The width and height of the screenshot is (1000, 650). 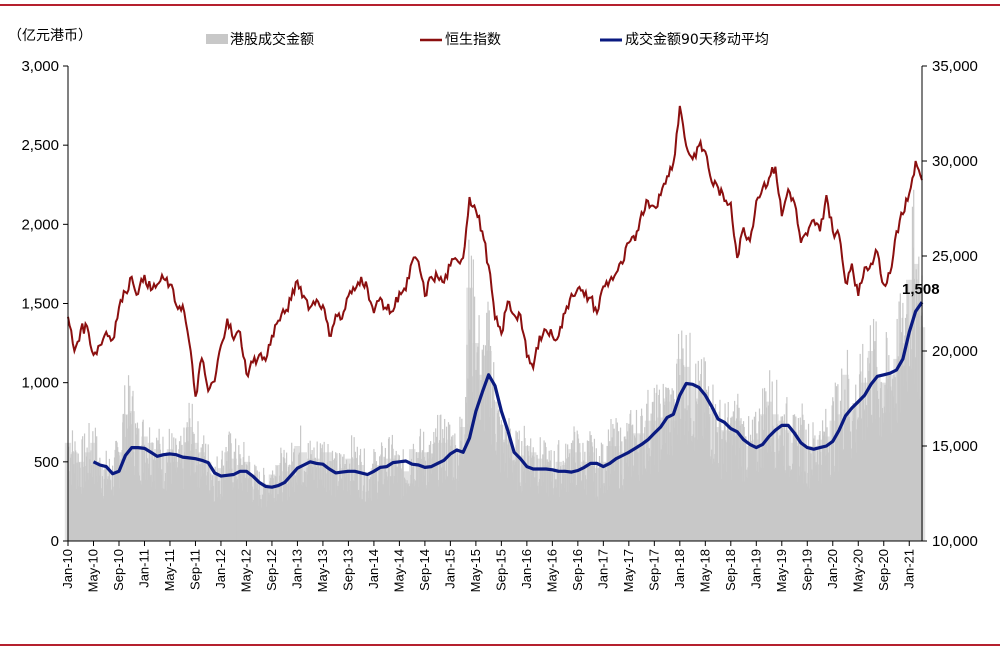 What do you see at coordinates (679, 569) in the screenshot?
I see `x-tick-label: Jan-18` at bounding box center [679, 569].